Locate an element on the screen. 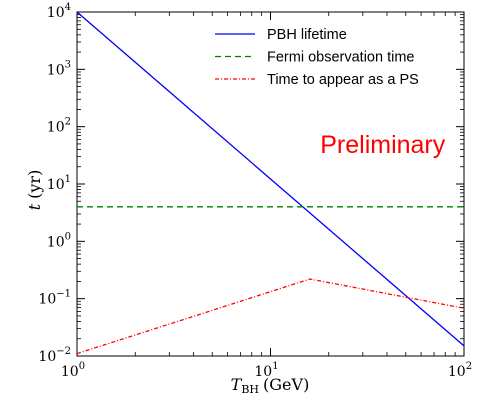 The image size is (479, 406). x-tick-label: 10¹ is located at coordinates (266, 370).